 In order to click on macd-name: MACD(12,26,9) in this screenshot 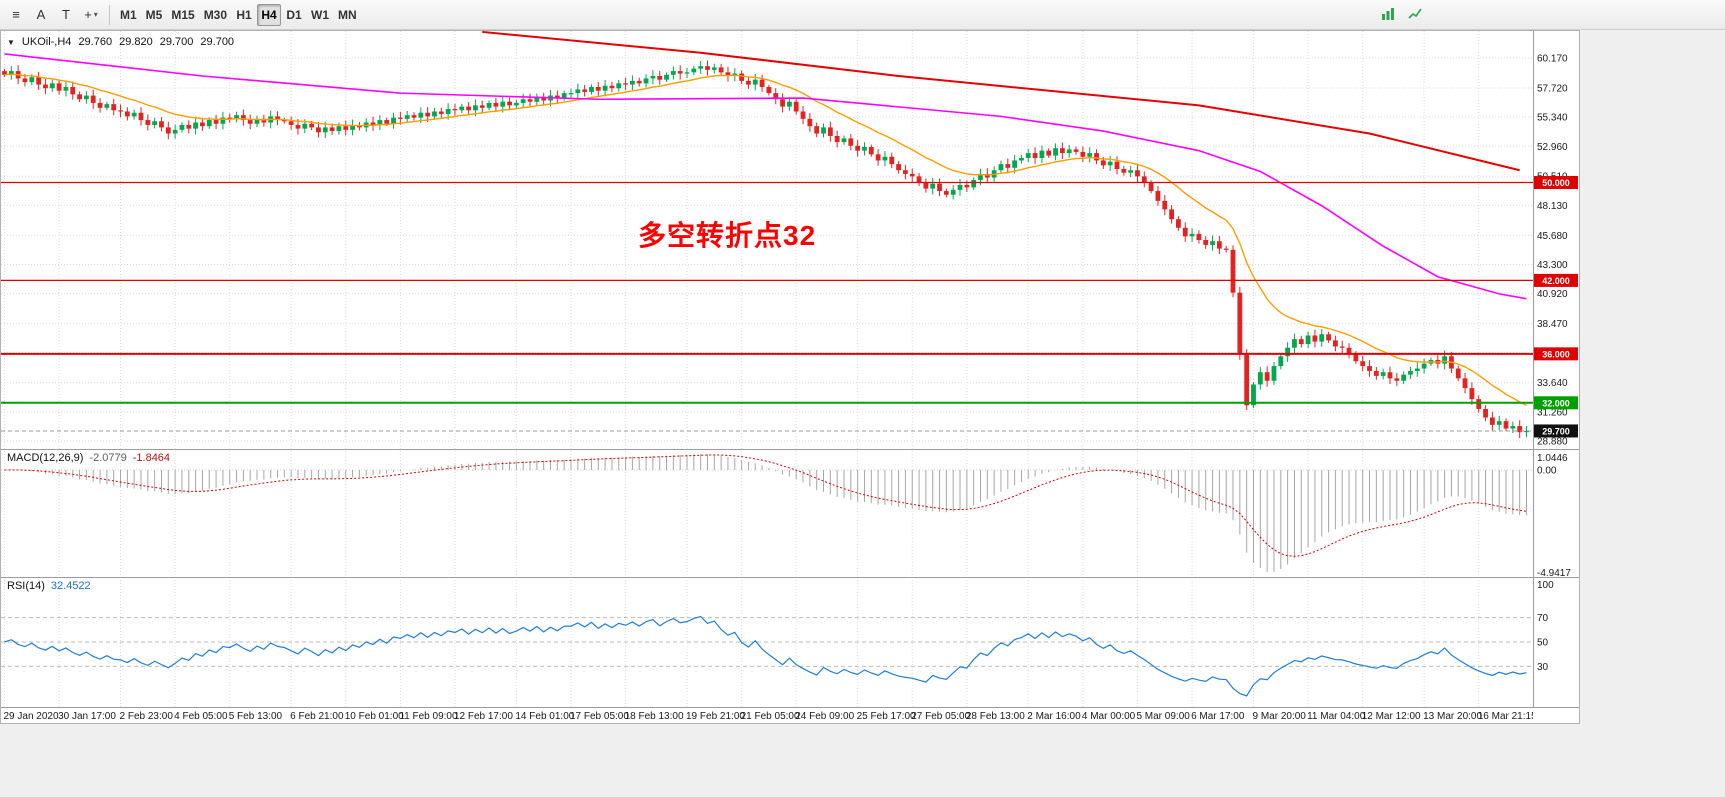, I will do `click(45, 458)`.